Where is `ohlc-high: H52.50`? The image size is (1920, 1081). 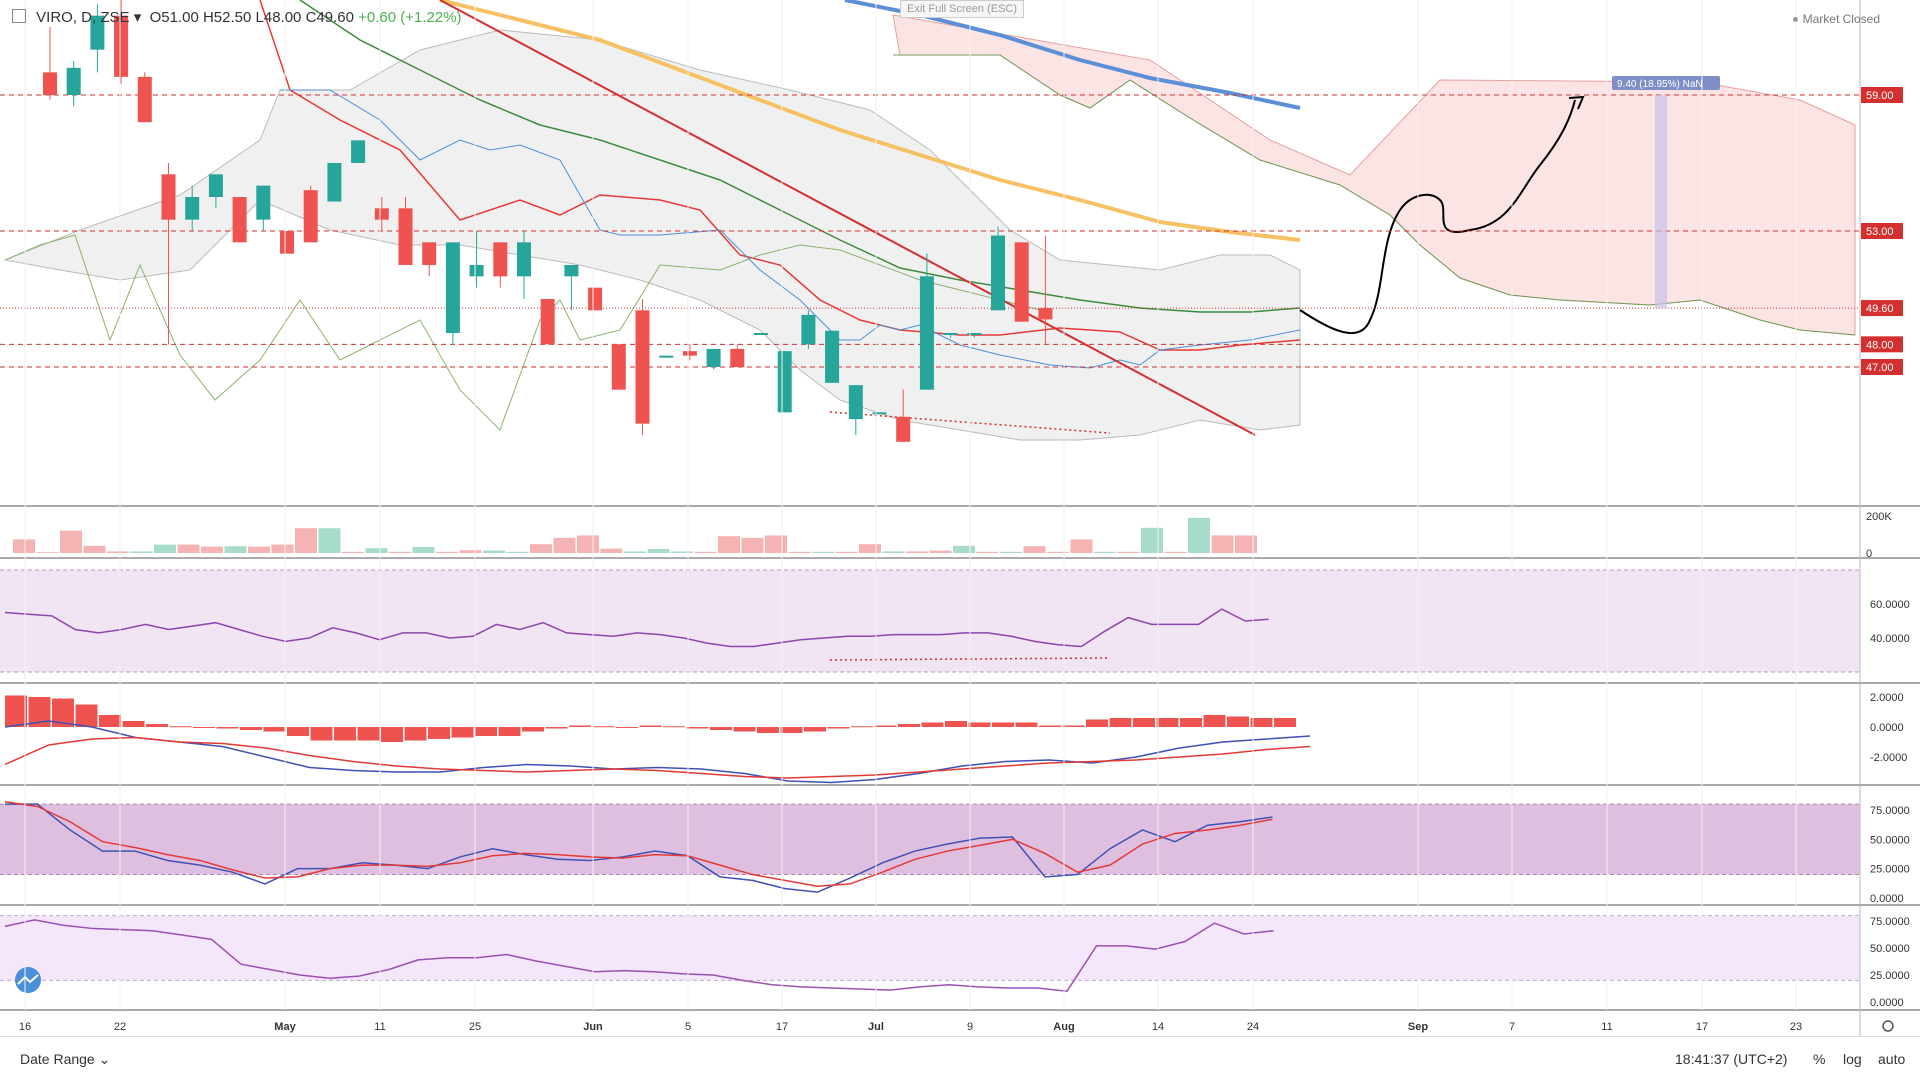 ohlc-high: H52.50 is located at coordinates (227, 17).